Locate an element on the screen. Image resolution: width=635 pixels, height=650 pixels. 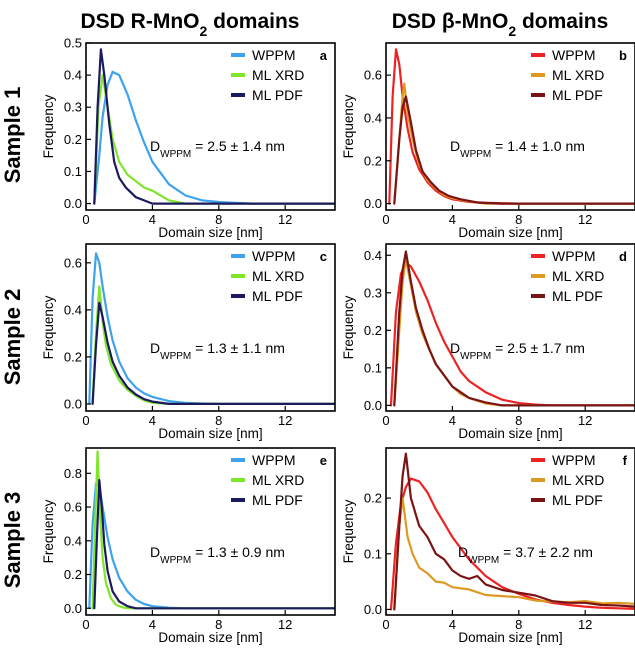
y-tick-label: 0.8 is located at coordinates (73, 473).